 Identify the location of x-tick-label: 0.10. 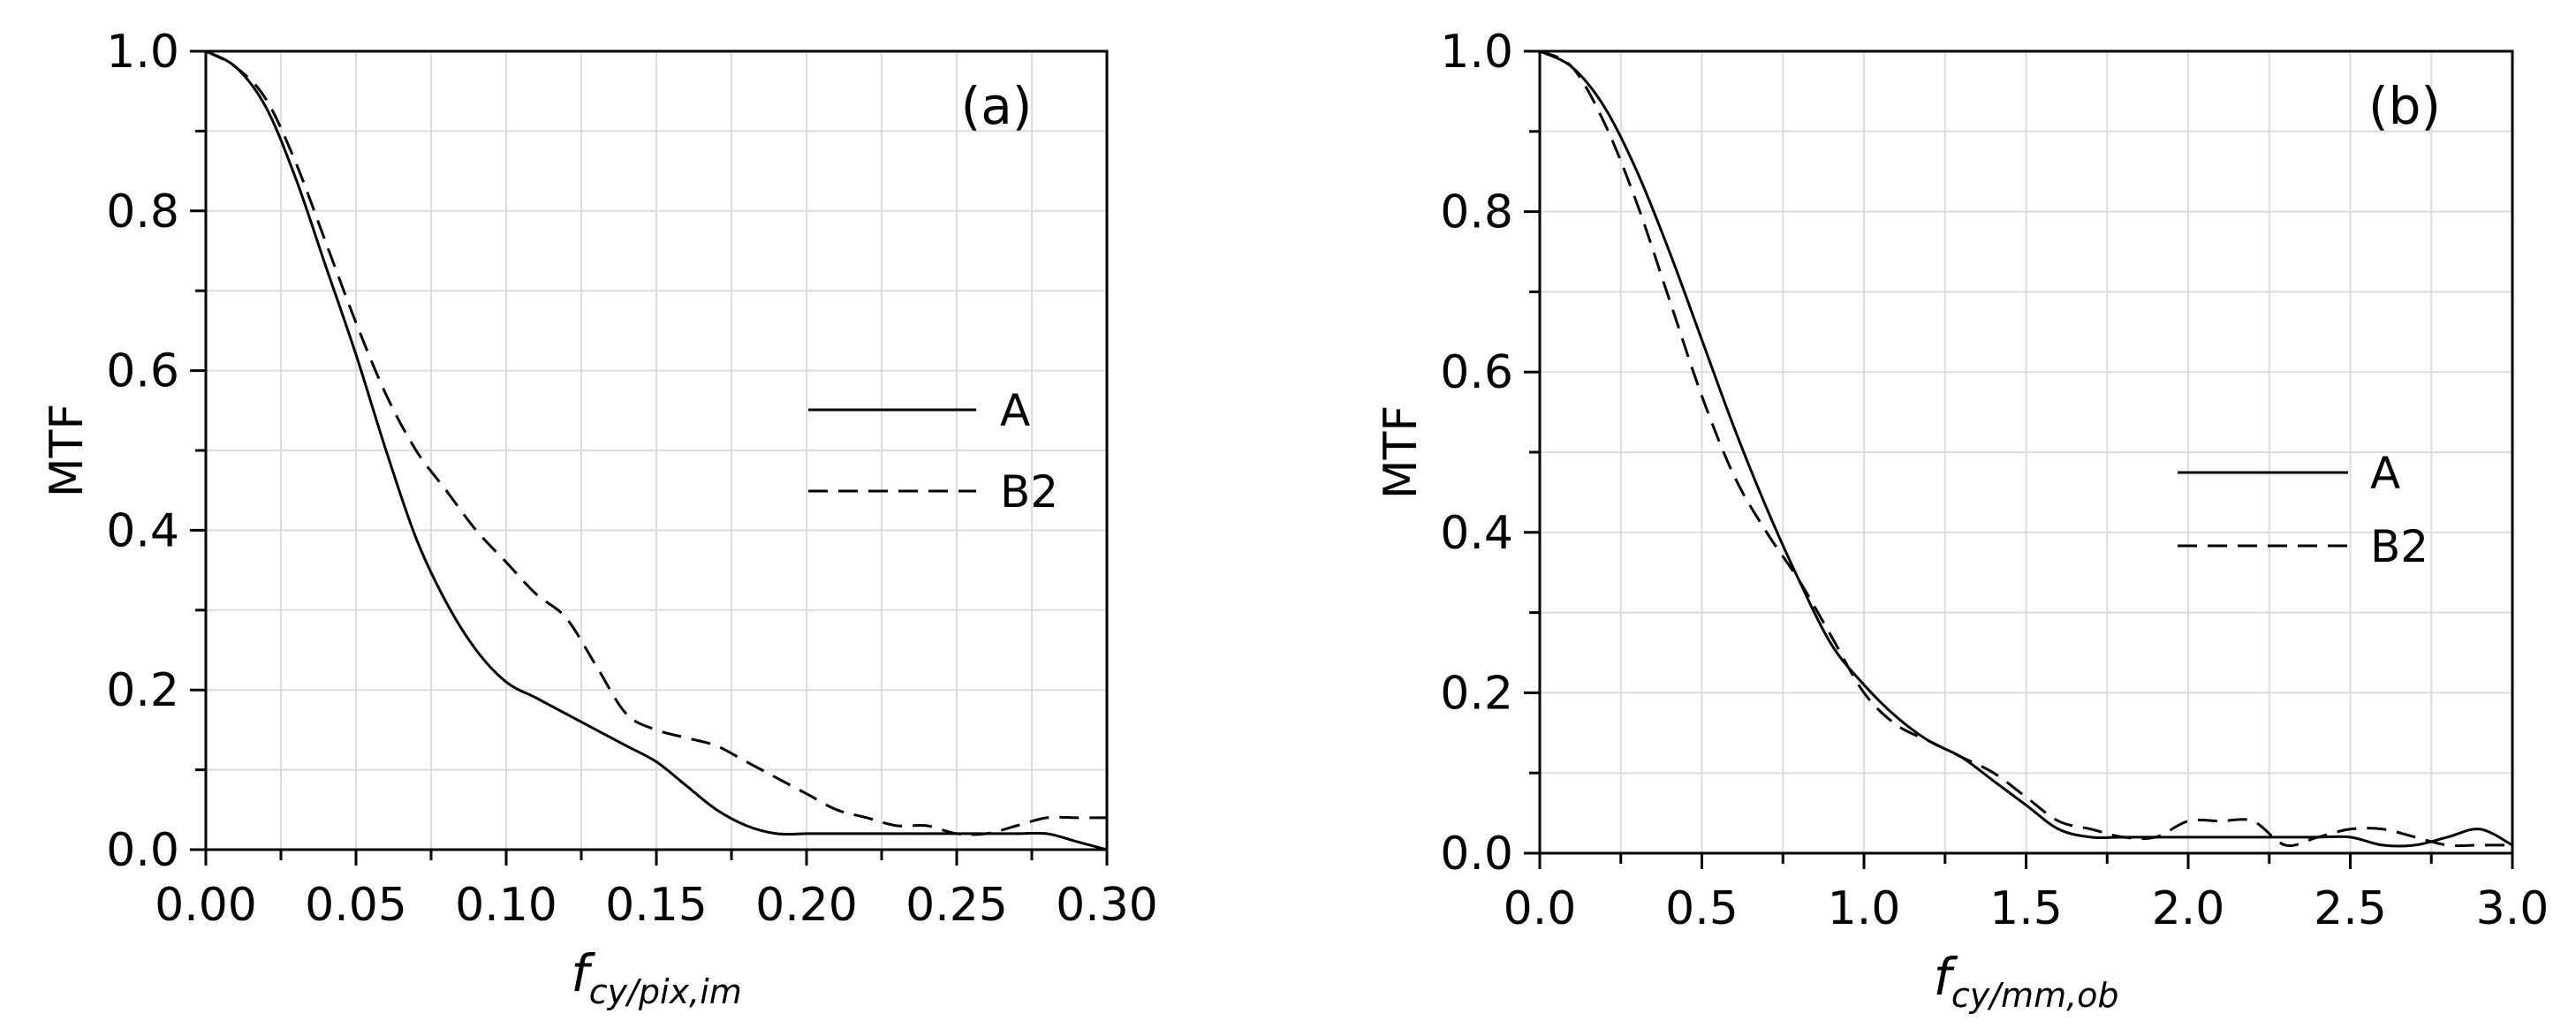
(506, 905).